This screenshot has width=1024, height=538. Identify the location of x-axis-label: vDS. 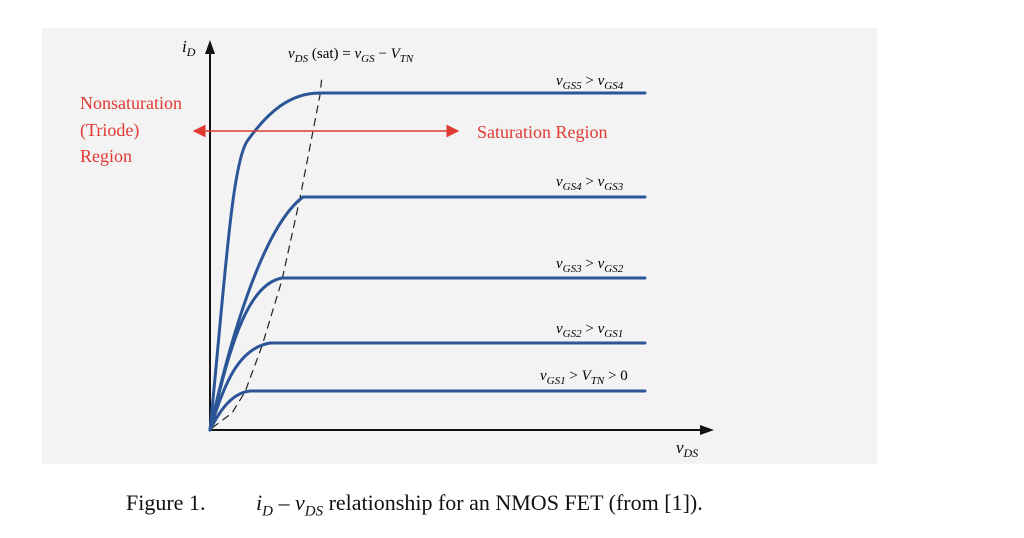
(687, 449).